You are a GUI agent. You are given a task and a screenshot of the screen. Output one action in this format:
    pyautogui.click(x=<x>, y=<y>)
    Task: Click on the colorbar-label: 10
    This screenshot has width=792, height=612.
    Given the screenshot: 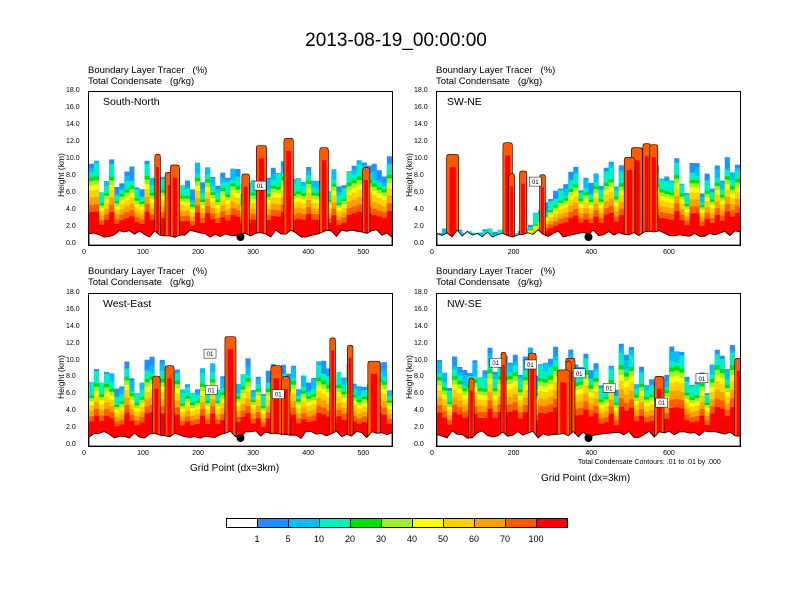 What is the action you would take?
    pyautogui.click(x=318, y=539)
    